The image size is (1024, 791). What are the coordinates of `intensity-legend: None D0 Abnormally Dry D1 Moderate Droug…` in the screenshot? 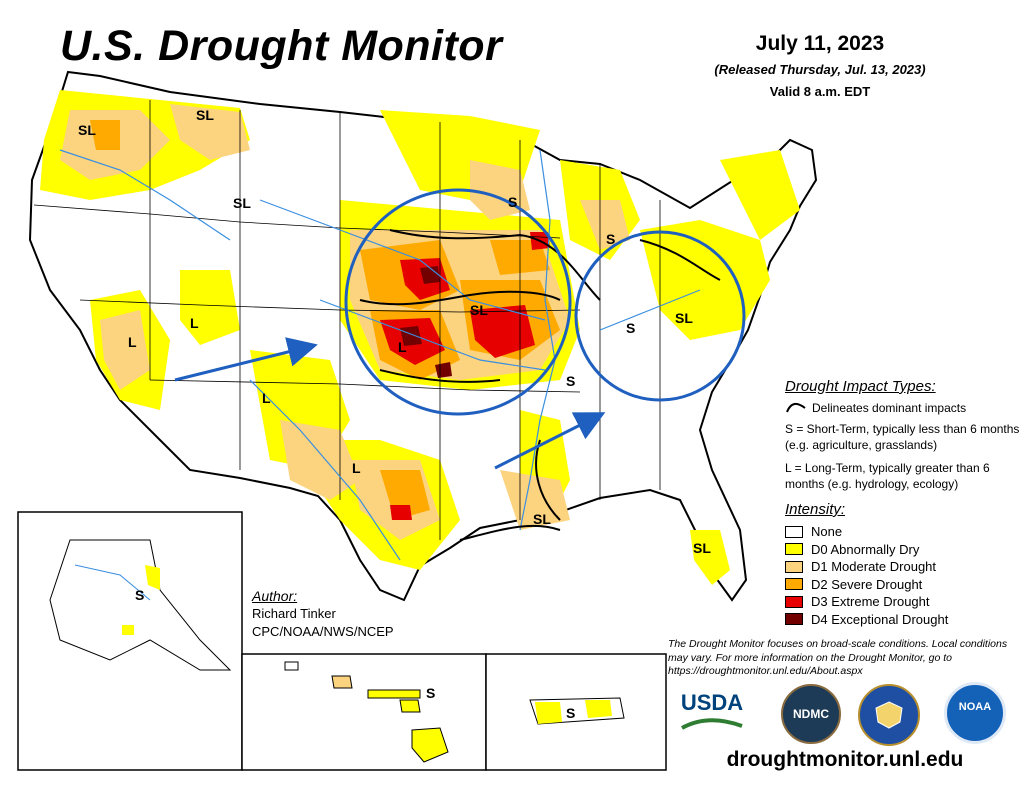 It's located at (866, 575).